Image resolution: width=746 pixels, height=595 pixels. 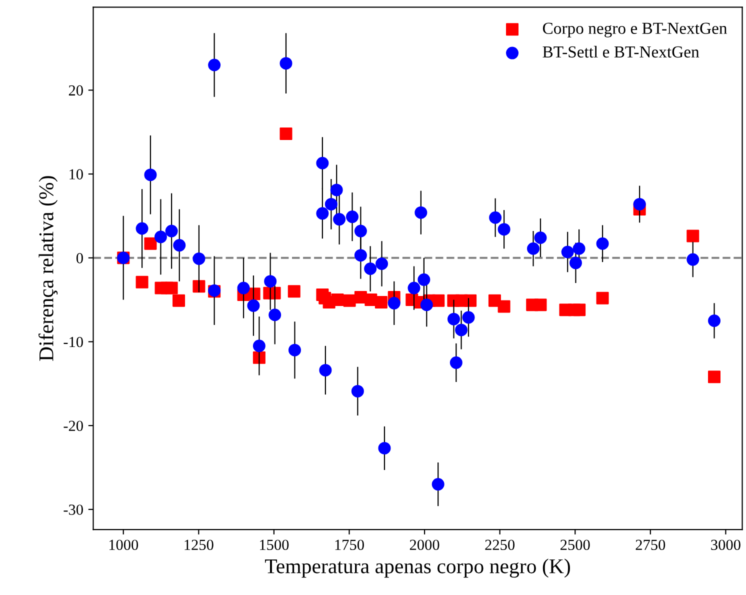 What do you see at coordinates (651, 545) in the screenshot?
I see `x-tick-label: 2750` at bounding box center [651, 545].